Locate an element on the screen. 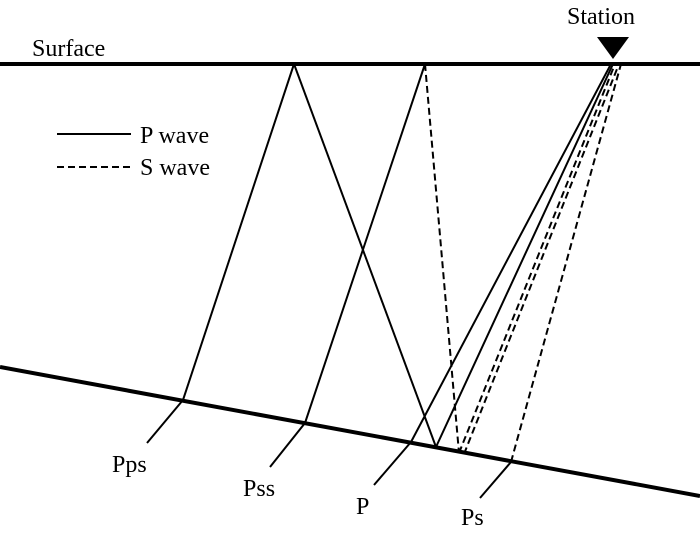 The image size is (700, 534). surface-label: Surface is located at coordinates (68, 49).